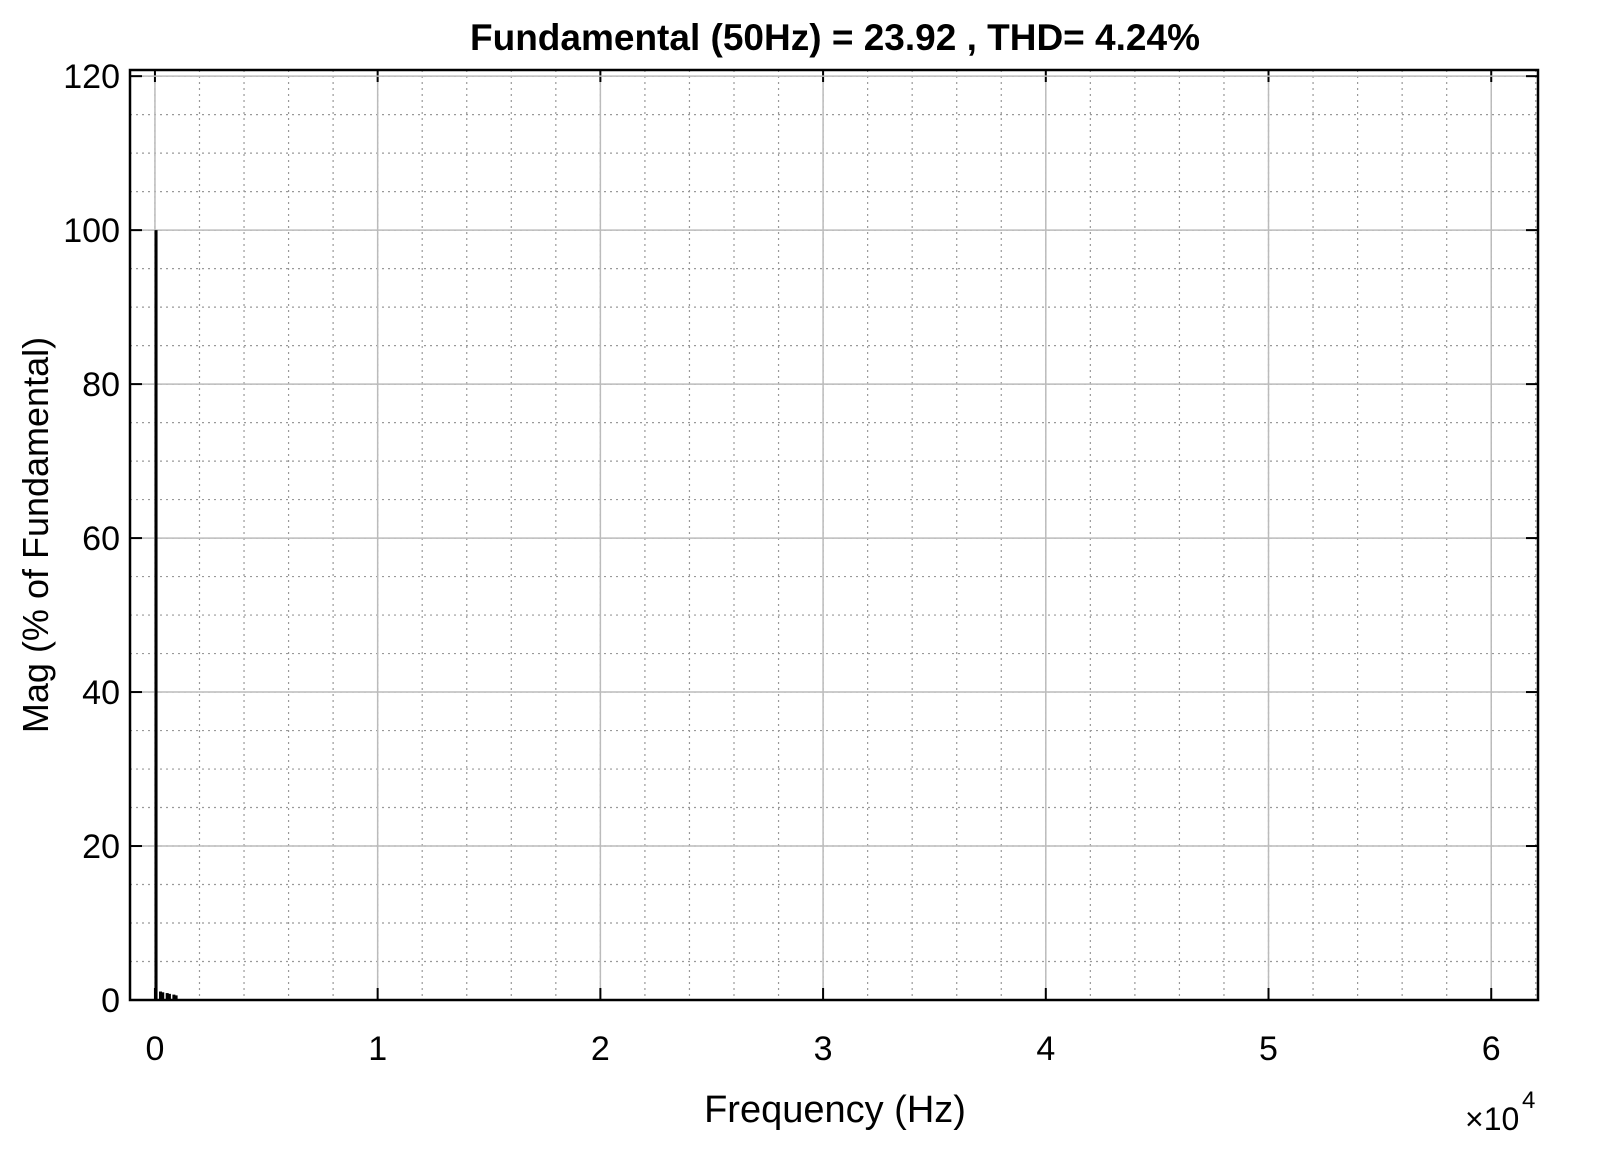  Describe the element at coordinates (101, 693) in the screenshot. I see `y-tick-label: 40` at that location.